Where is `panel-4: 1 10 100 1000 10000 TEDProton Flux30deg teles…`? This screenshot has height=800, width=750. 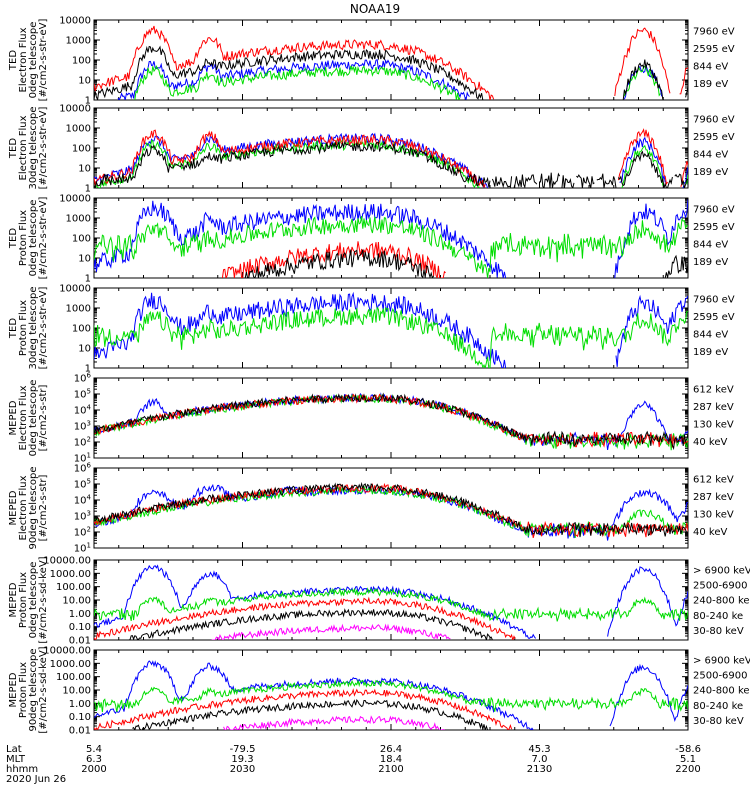
panel-4: 1 10 100 1000 10000 TEDProton Flux30deg teles… is located at coordinates (371, 329).